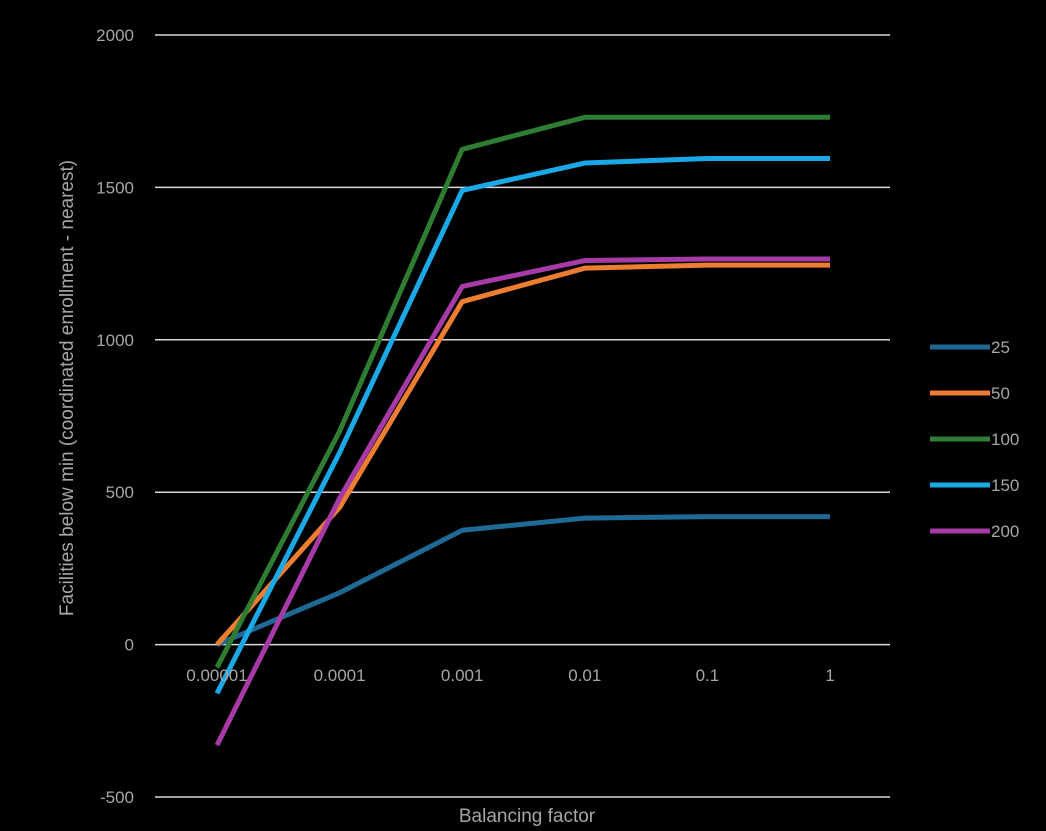  Describe the element at coordinates (115, 416) in the screenshot. I see `y-axis-ticks: 2000 1500 1000 500 0 -500` at that location.